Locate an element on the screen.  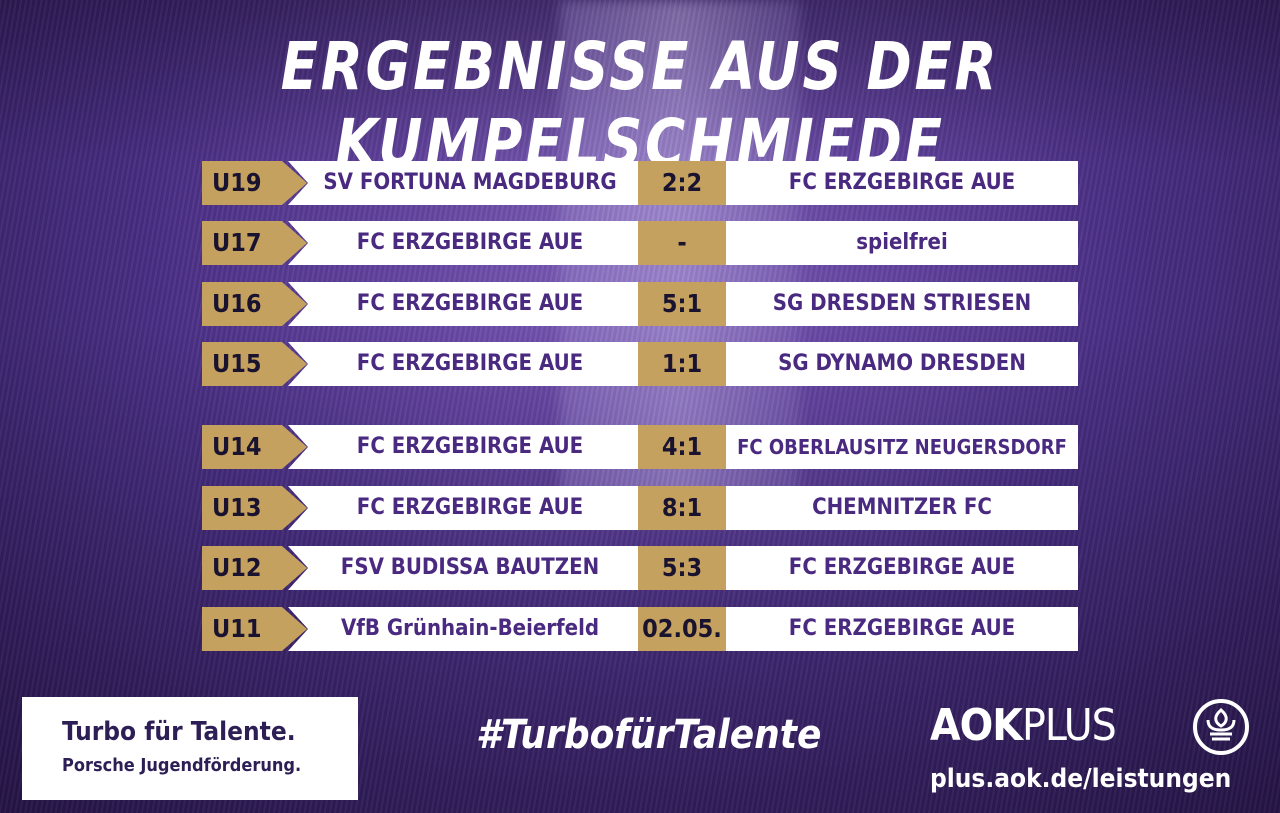
hashtag: #TurbofürTalente is located at coordinates (649, 735).